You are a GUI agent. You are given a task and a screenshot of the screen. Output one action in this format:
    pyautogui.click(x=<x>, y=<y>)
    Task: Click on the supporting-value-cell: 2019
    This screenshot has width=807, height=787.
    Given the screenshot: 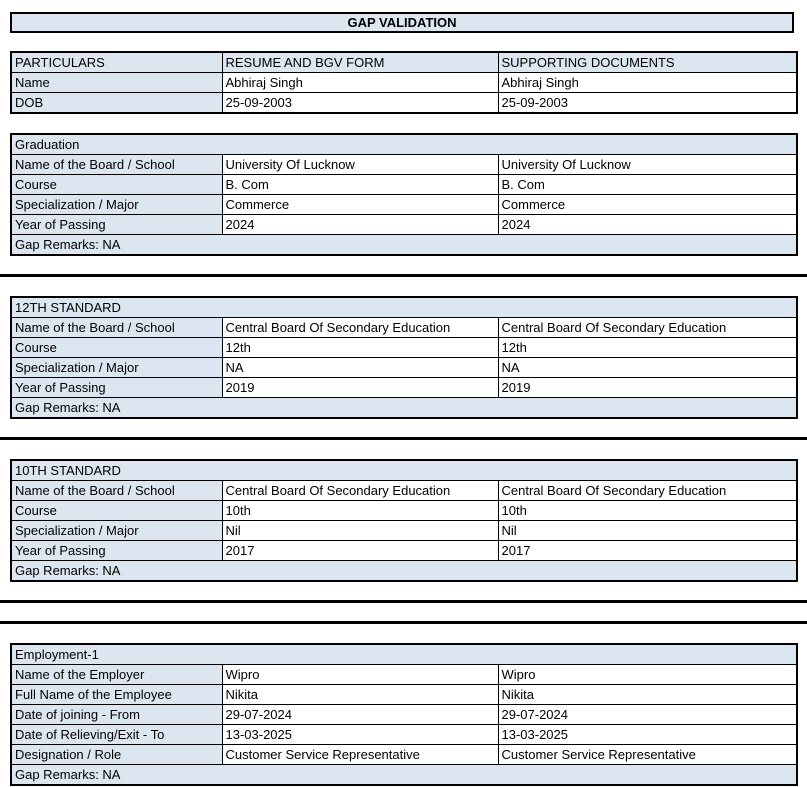 What is the action you would take?
    pyautogui.click(x=647, y=387)
    